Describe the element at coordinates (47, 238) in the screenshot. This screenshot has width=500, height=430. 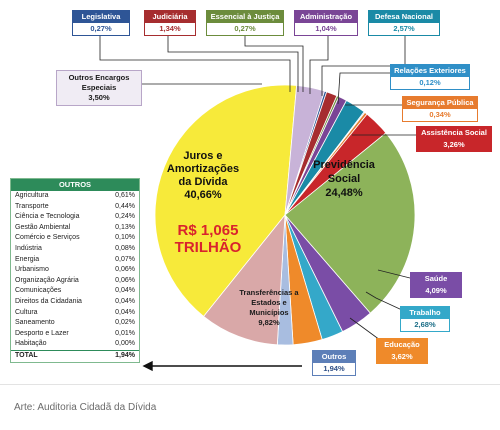
I see `others-table-row-name: Comércio e Serviços` at that location.